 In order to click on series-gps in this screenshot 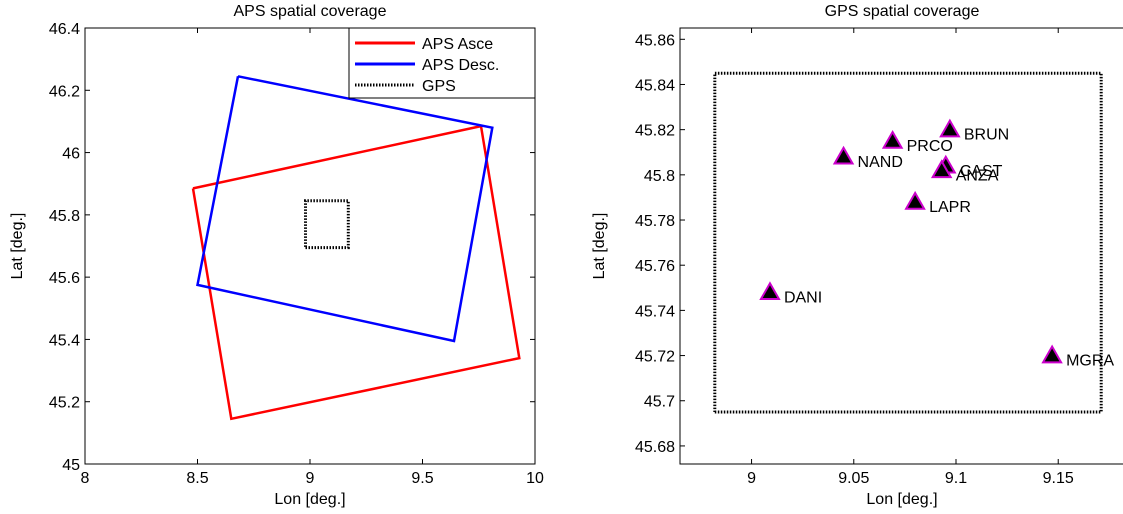, I will do `click(327, 224)`.